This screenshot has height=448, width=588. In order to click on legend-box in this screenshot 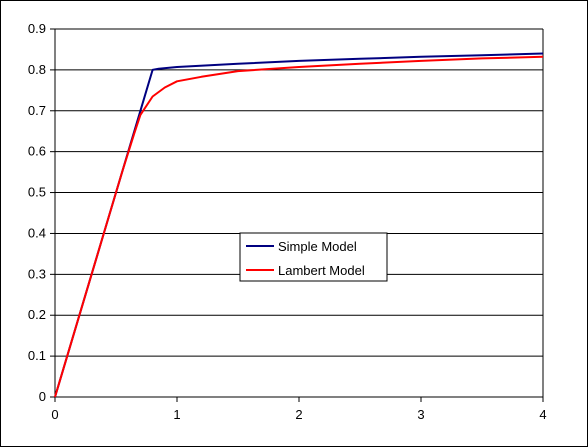, I will do `click(313, 257)`.